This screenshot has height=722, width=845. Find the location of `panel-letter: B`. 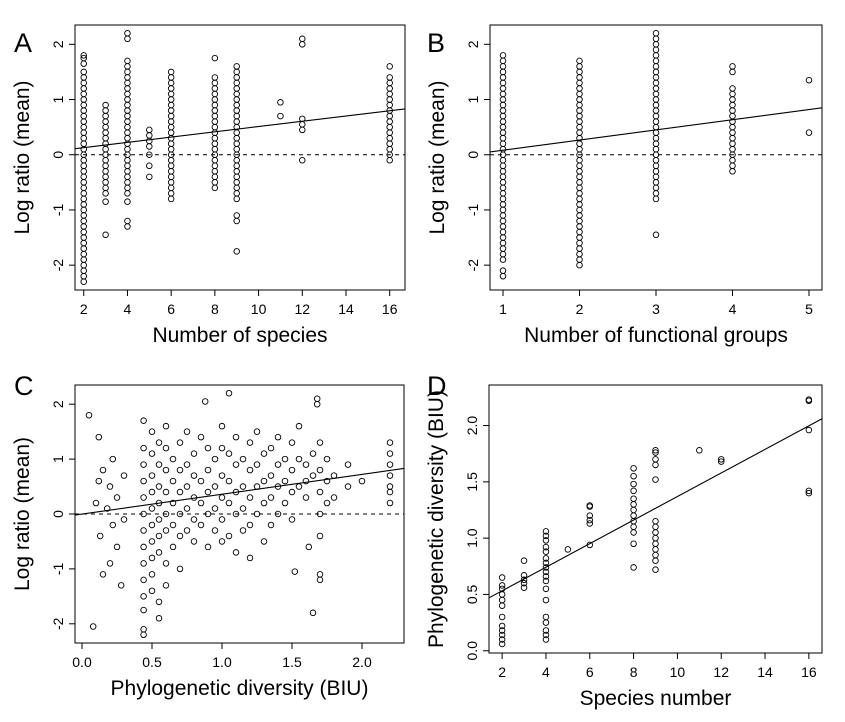

panel-letter: B is located at coordinates (436, 43).